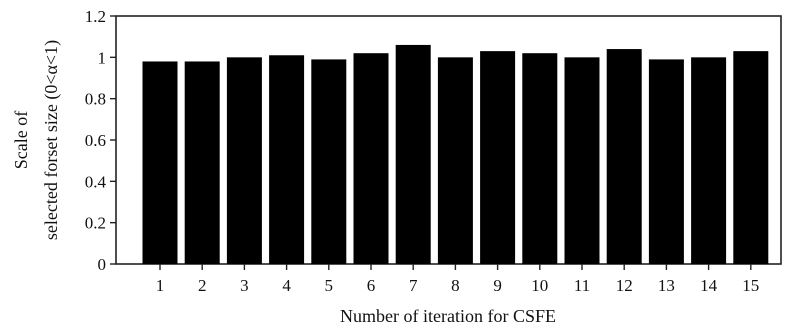 This screenshot has height=328, width=785. I want to click on y-tick-label: 0.8, so click(95, 99).